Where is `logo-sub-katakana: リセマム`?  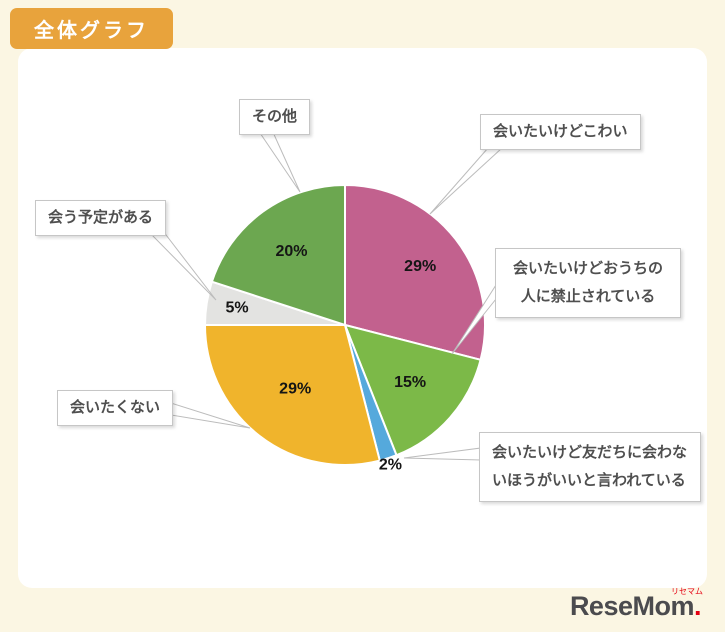 logo-sub-katakana: リセマム is located at coordinates (687, 591).